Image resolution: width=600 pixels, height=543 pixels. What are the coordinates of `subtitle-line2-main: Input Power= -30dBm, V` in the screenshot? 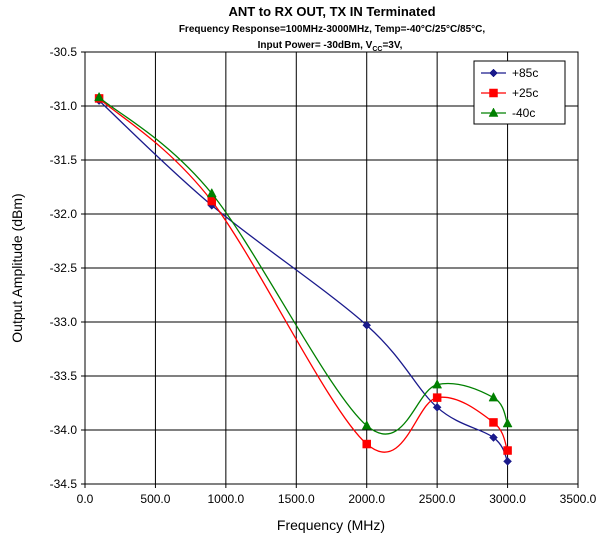 It's located at (315, 45).